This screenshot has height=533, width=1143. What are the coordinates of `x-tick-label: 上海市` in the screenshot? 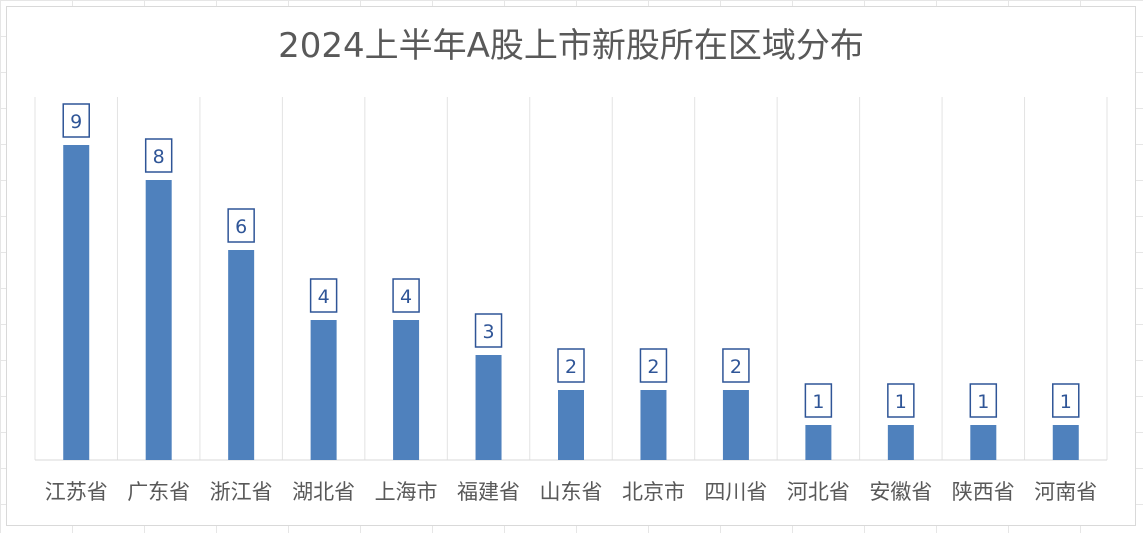 It's located at (406, 492).